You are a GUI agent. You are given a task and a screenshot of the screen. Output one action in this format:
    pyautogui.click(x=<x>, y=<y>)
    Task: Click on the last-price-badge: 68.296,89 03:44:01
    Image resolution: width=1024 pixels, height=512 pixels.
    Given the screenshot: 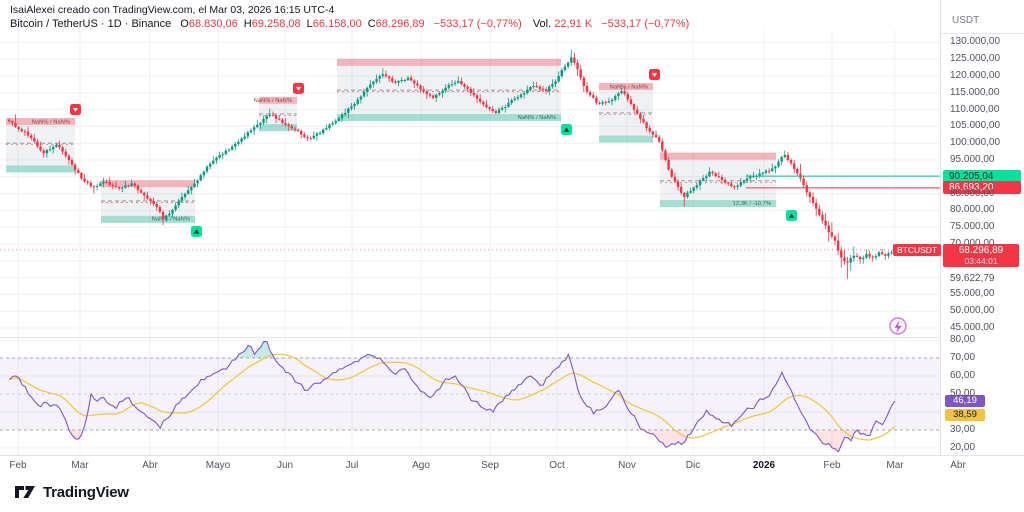 What is the action you would take?
    pyautogui.click(x=981, y=255)
    